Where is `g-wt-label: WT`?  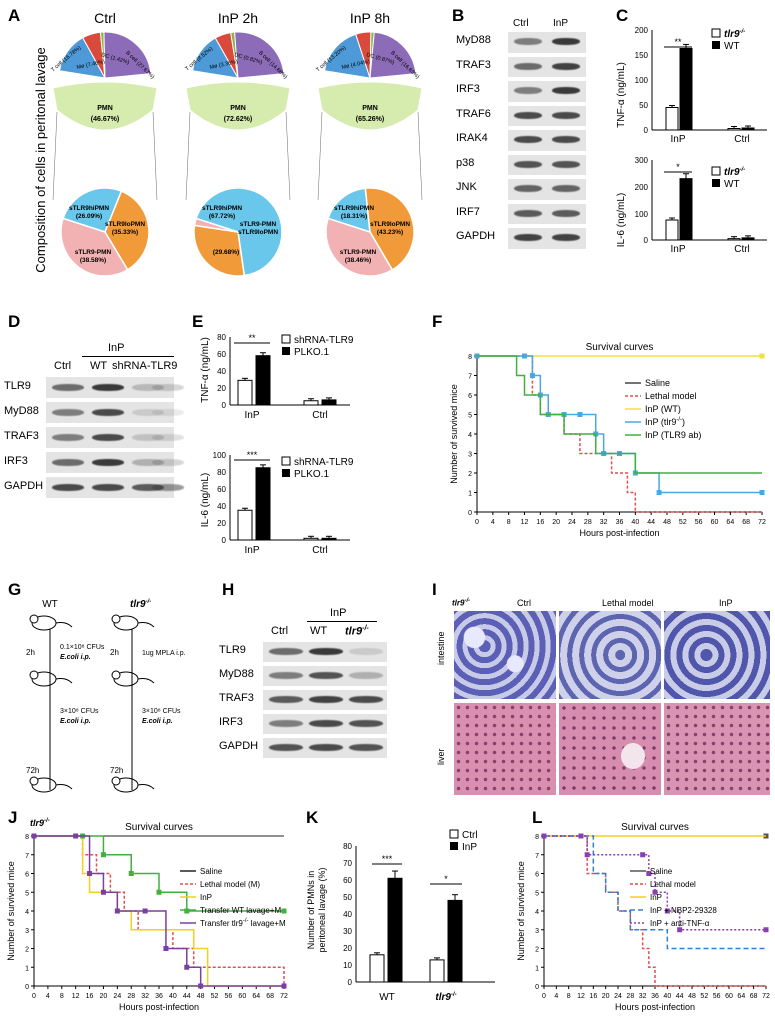 g-wt-label: WT is located at coordinates (50, 604).